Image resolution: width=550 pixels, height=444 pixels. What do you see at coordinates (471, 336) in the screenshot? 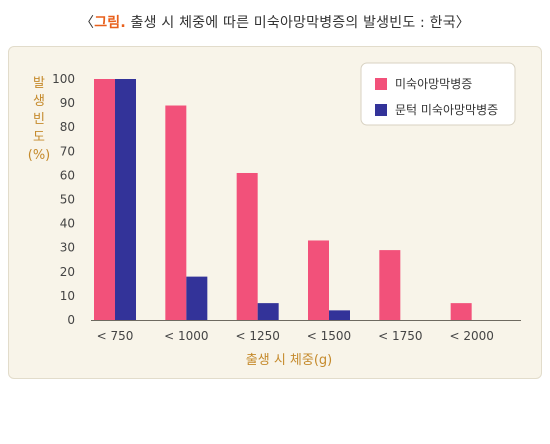
I see `x-tick-label: < 2000` at bounding box center [471, 336].